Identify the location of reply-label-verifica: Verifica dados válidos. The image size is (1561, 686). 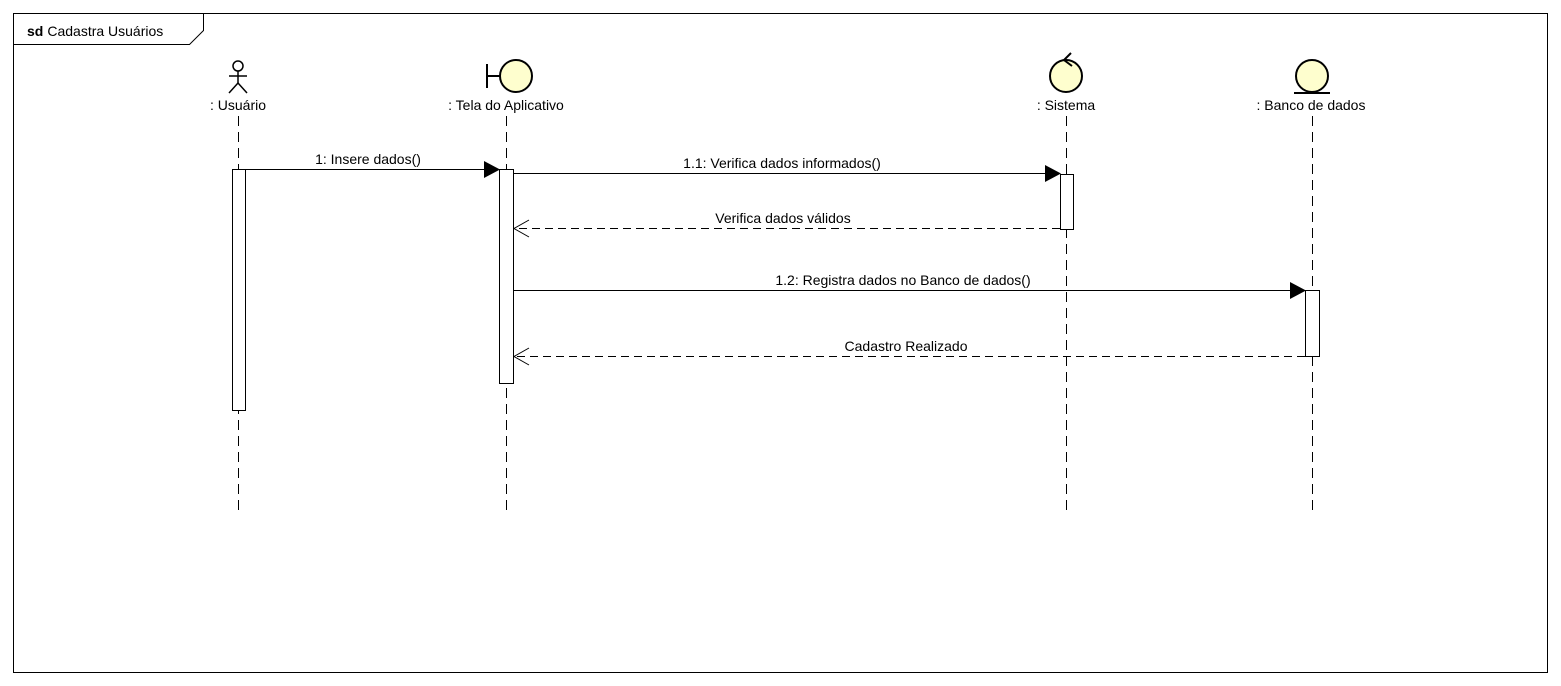
(782, 218).